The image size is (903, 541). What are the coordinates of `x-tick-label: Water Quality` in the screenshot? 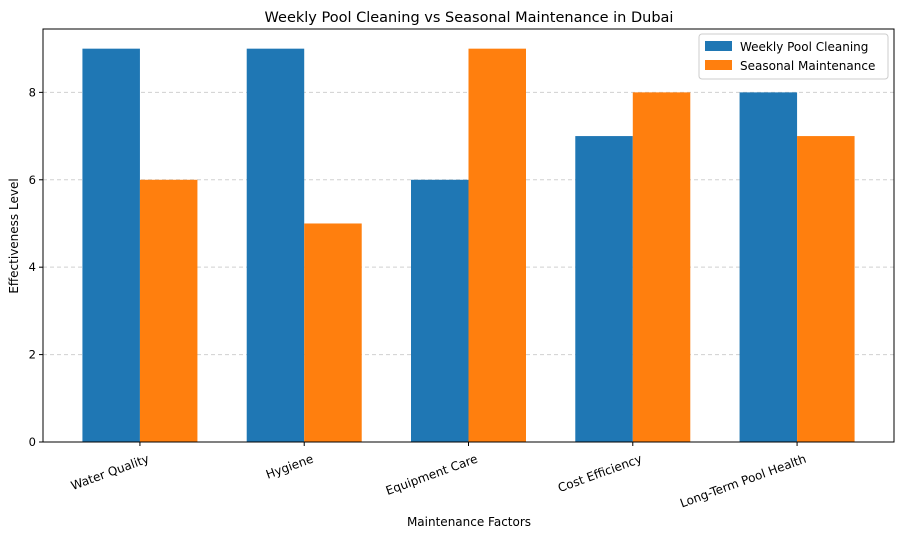 It's located at (110, 472).